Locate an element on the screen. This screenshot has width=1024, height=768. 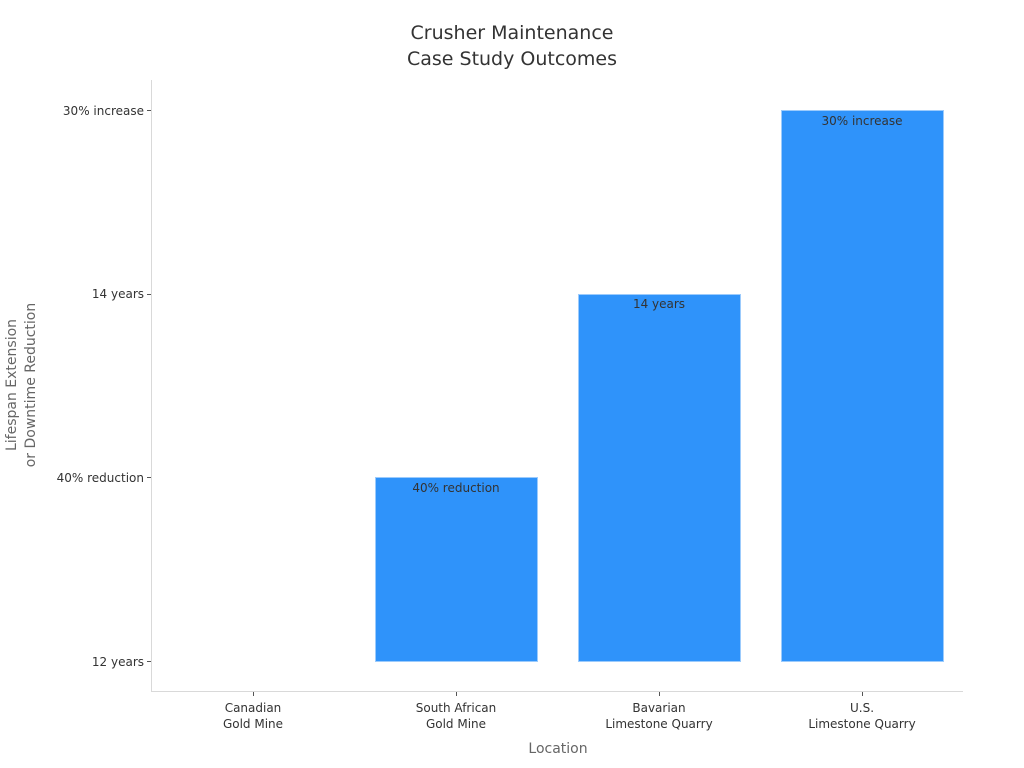
y-axis-label-text: Lifespan Extension or Downtime Reduction is located at coordinates (22, 385).